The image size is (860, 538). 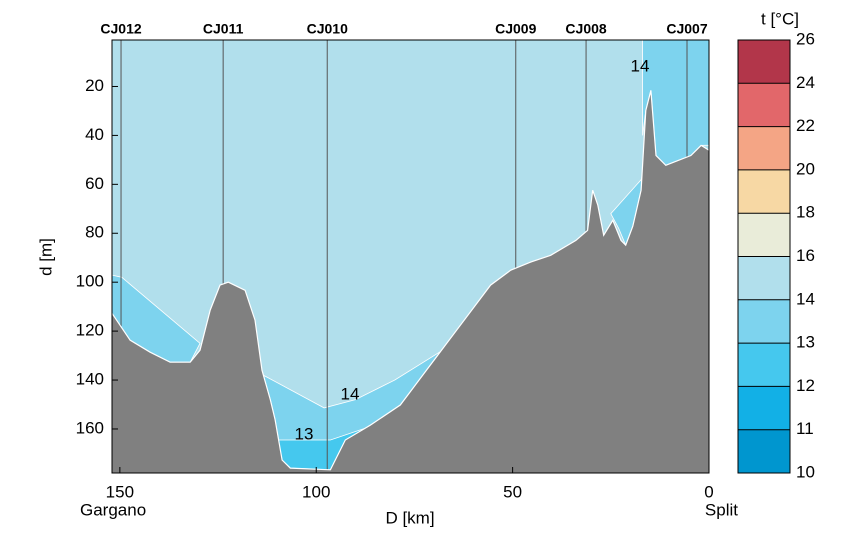 I want to click on station-label: CJ010, so click(x=327, y=29).